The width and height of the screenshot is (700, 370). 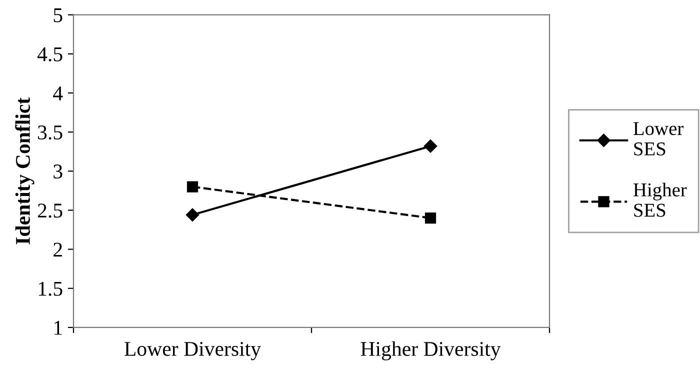 I want to click on y-tick-label: 1.5, so click(x=50, y=289).